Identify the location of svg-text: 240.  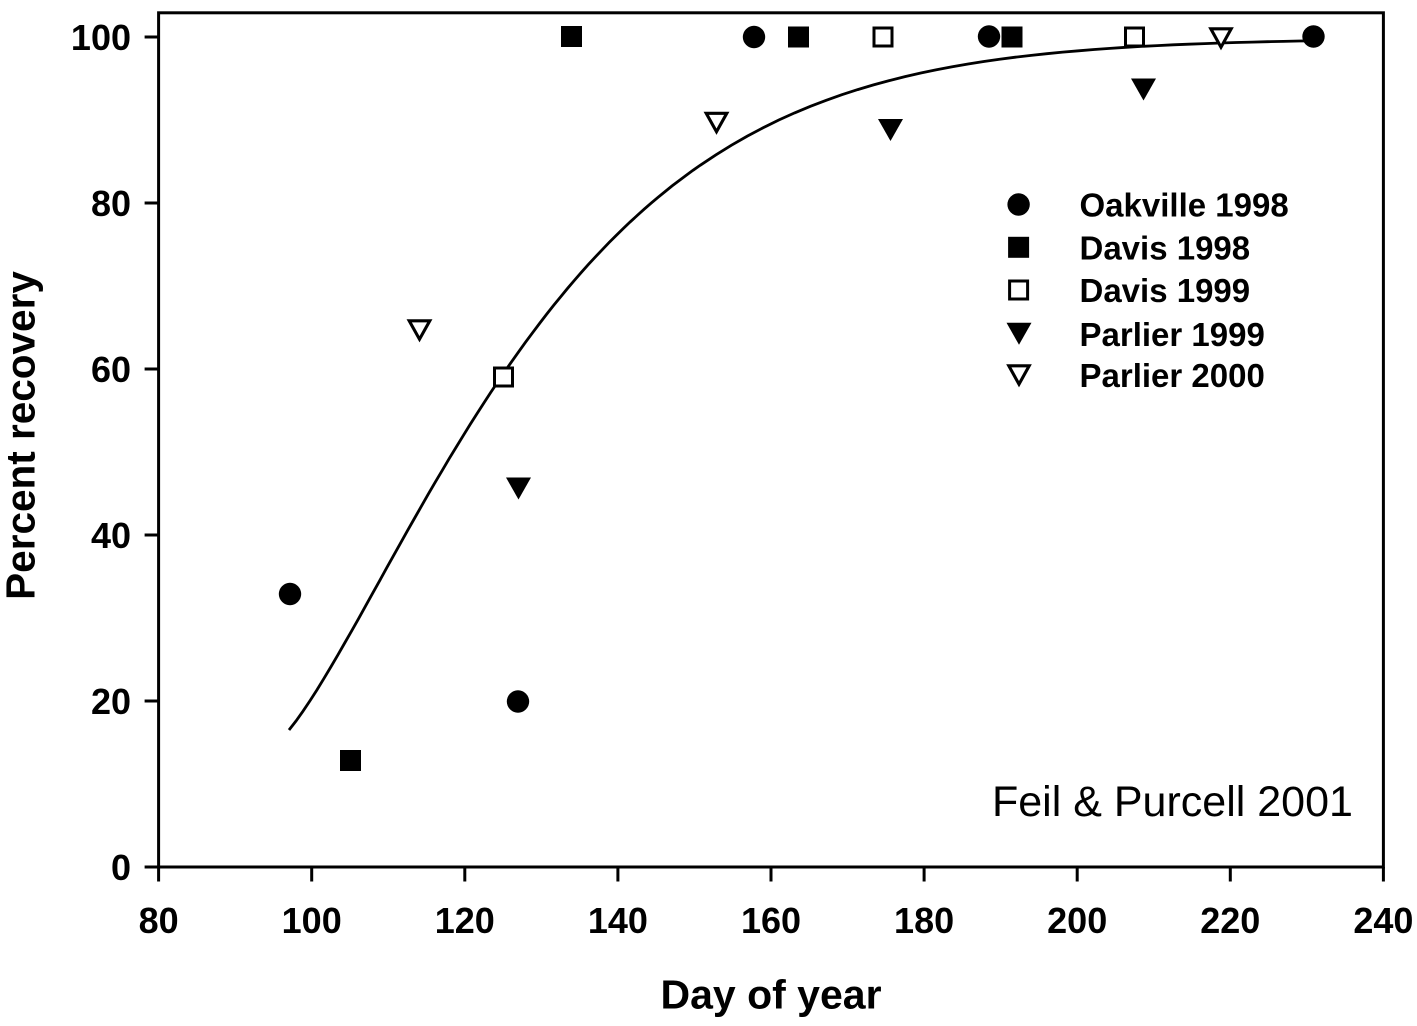
(1383, 920).